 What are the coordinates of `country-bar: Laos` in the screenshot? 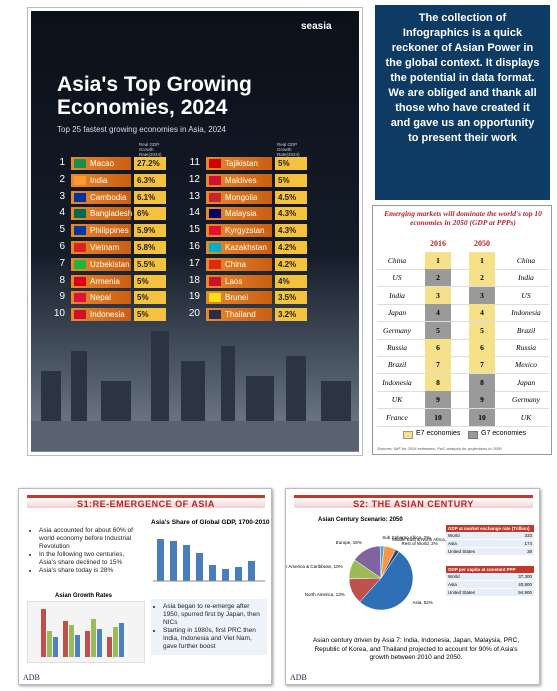 It's located at (239, 281).